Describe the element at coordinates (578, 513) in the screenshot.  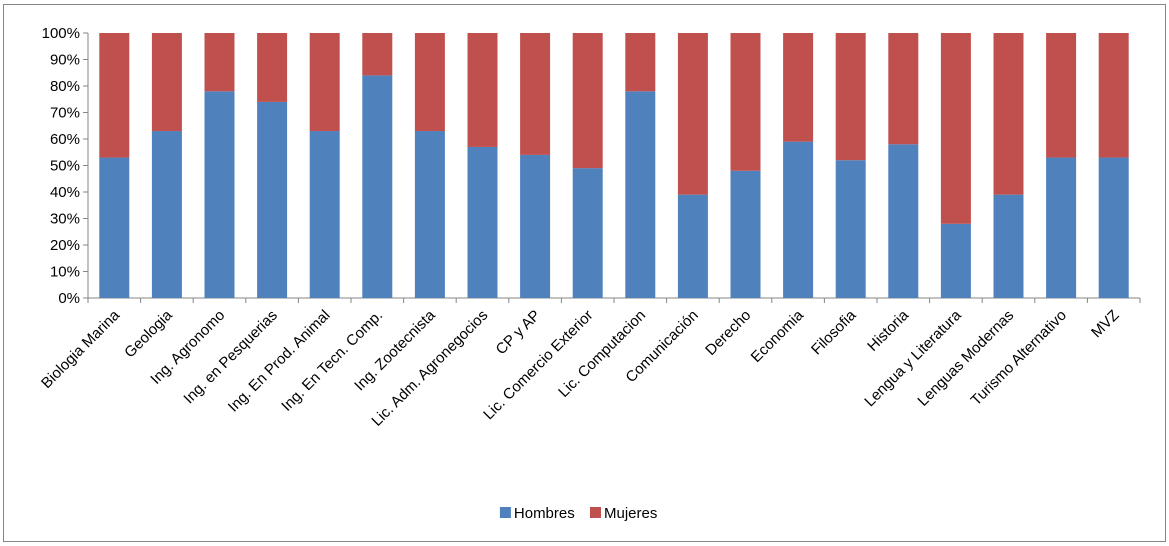
I see `legend: Hombres Mujeres` at that location.